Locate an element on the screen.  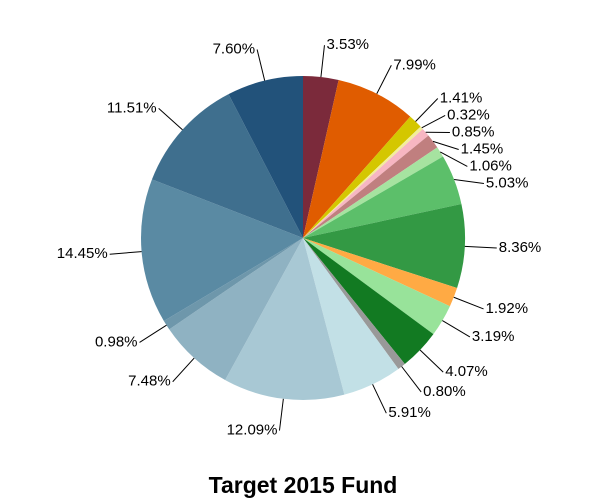
data-label: 1.06% is located at coordinates (490, 165).